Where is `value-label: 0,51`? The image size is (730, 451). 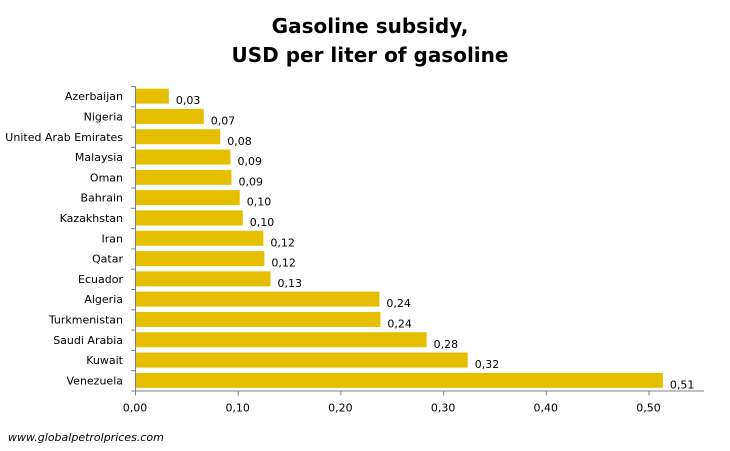 value-label: 0,51 is located at coordinates (682, 384).